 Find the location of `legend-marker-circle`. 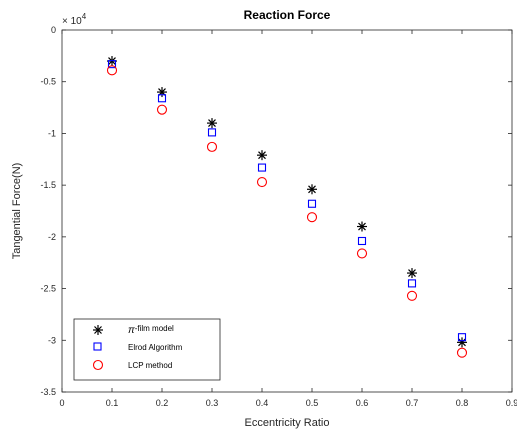

legend-marker-circle is located at coordinates (98, 365).